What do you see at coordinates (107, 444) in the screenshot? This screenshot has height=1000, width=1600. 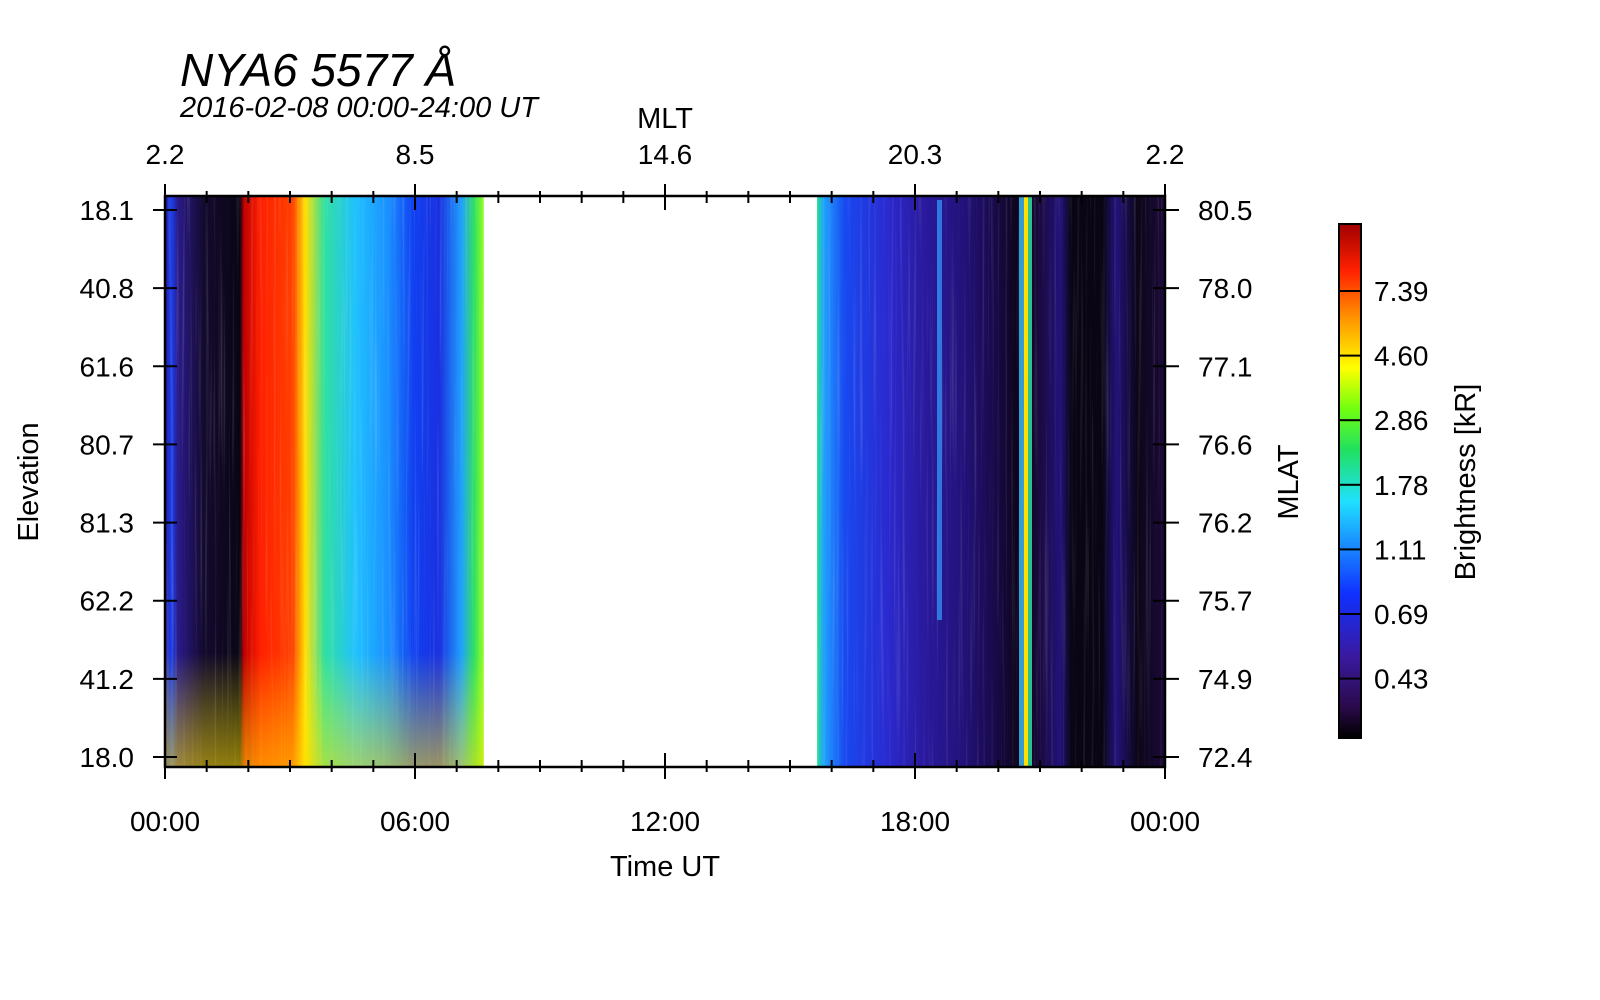 I see `y-tick-label: 80.7` at bounding box center [107, 444].